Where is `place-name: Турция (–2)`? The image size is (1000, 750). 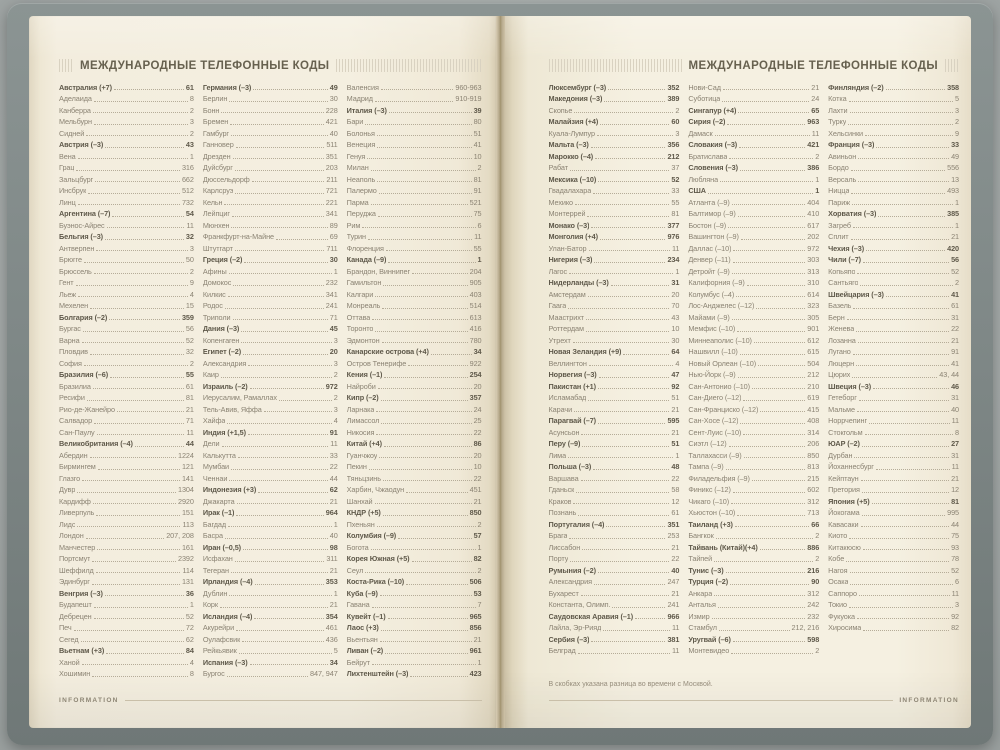
place-name: Турция (–2) is located at coordinates (708, 581).